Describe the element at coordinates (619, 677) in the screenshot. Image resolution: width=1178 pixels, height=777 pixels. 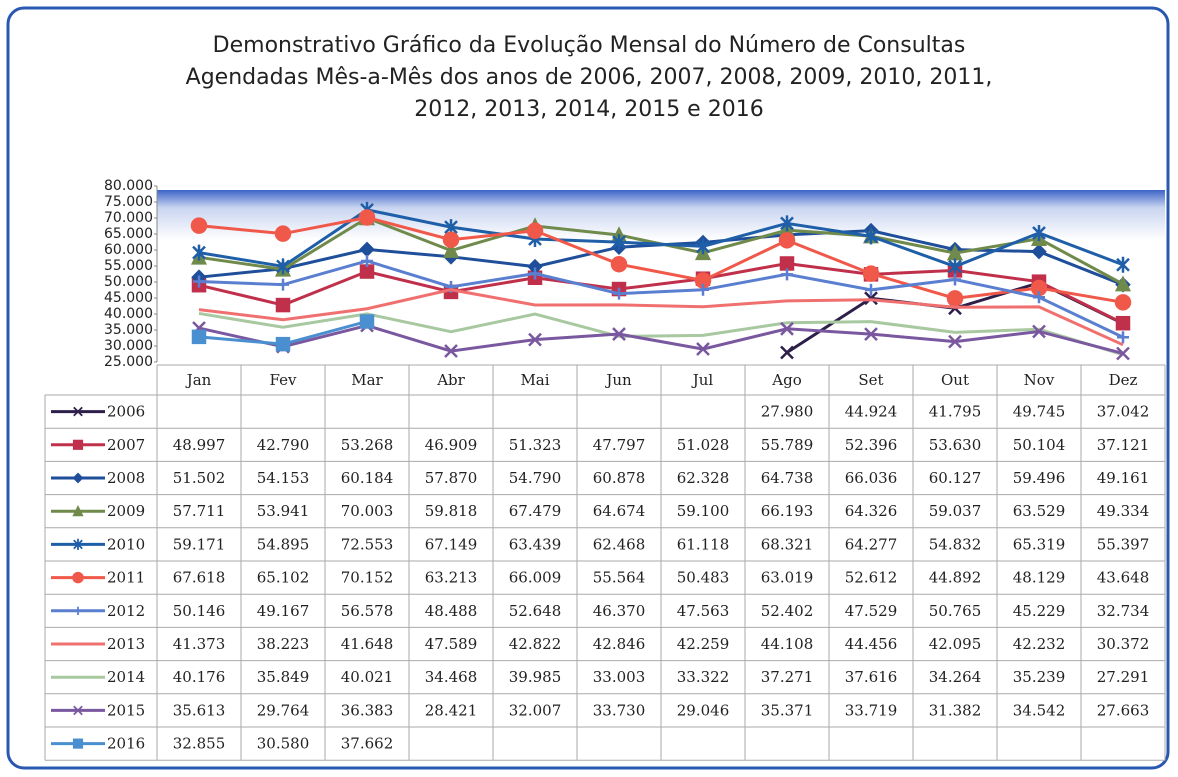
I see `data-label: 33.003` at that location.